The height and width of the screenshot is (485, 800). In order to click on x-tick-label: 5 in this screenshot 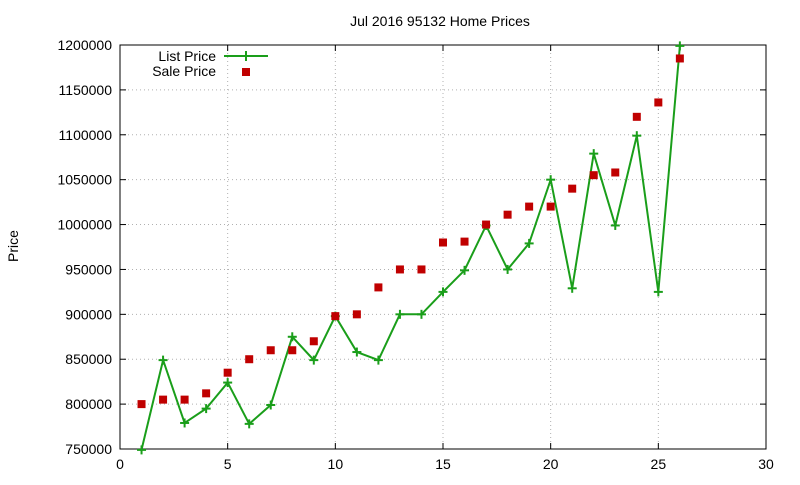, I will do `click(228, 464)`.